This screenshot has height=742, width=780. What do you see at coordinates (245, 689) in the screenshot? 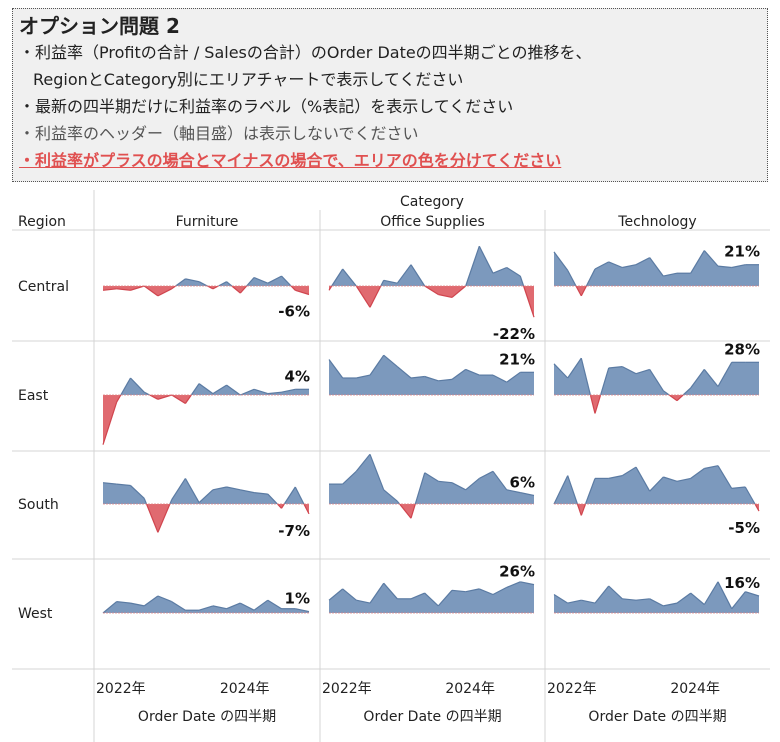
I see `x-tick-label: 2024年` at bounding box center [245, 689].